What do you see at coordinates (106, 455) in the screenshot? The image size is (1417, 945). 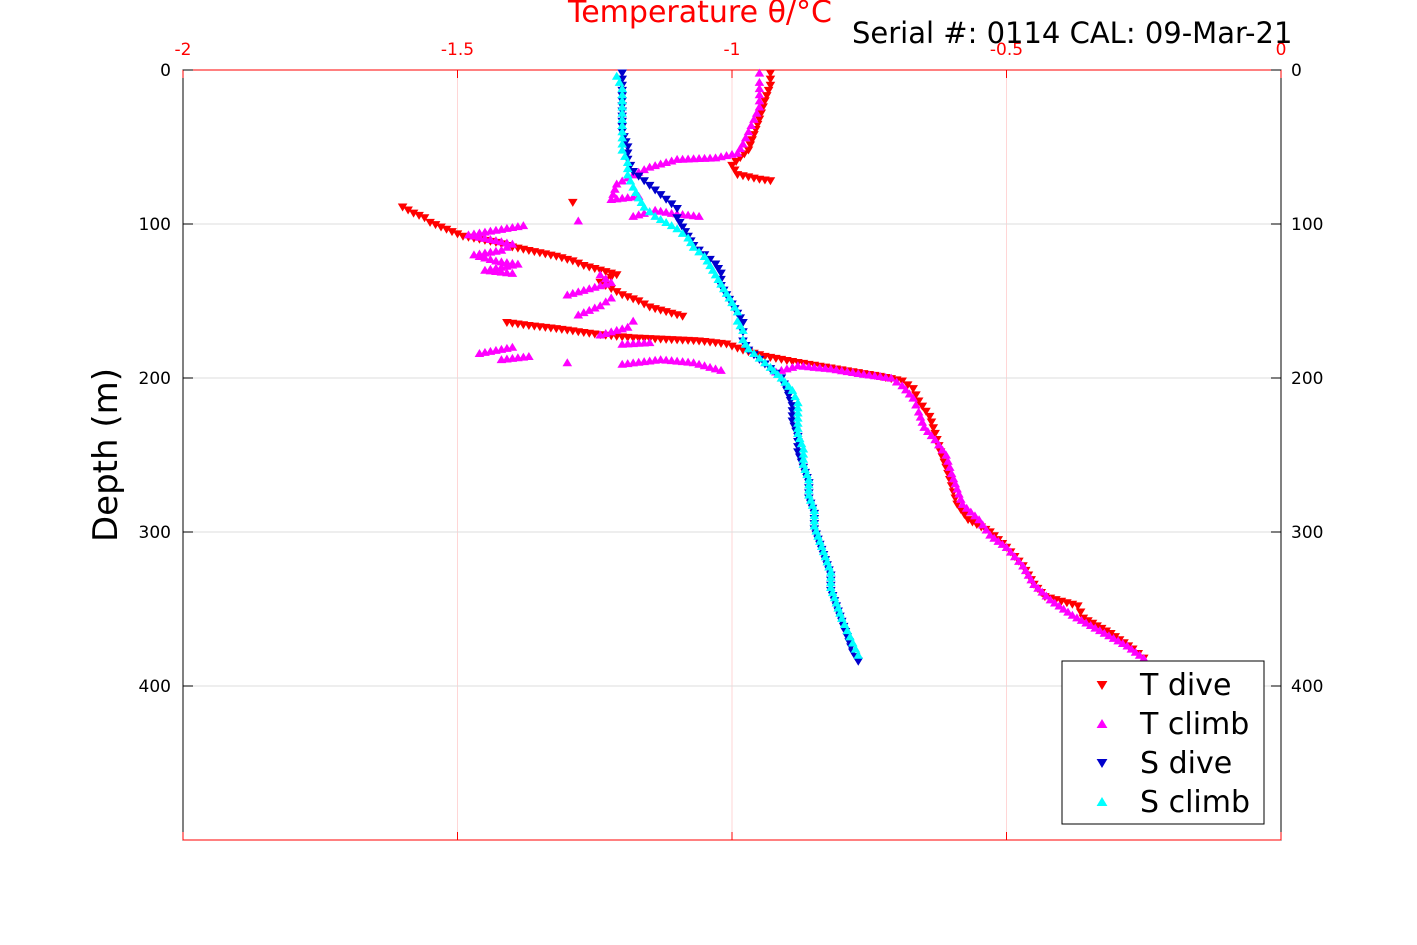 I see `y-axis-label: Depth (m)` at bounding box center [106, 455].